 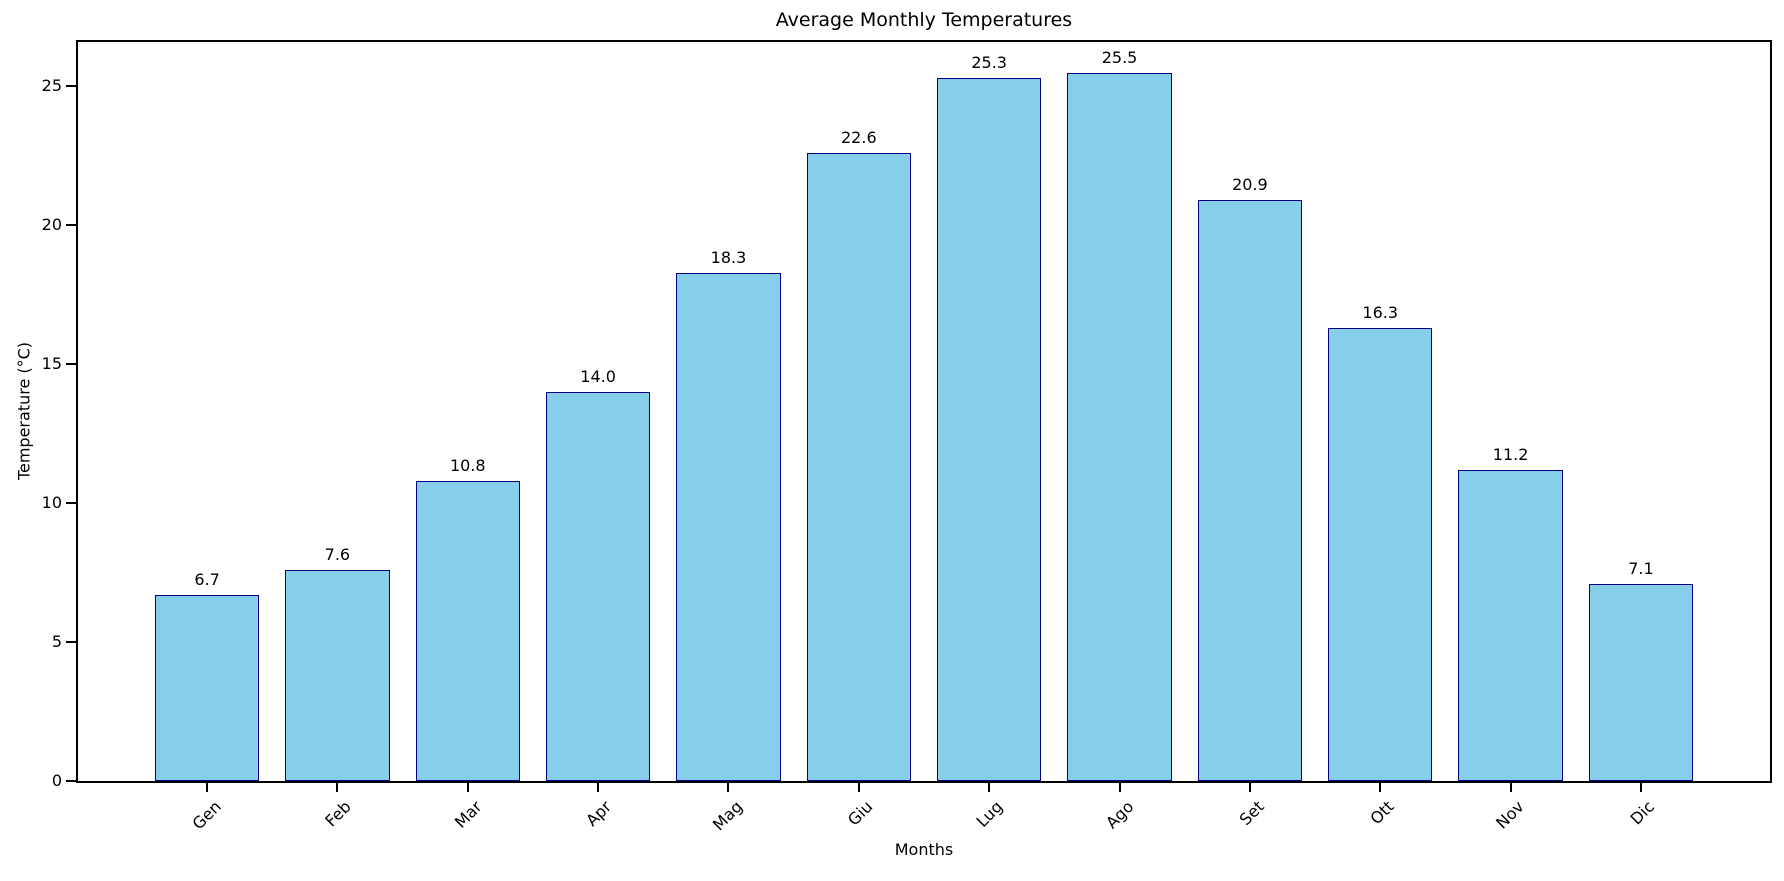 What do you see at coordinates (51, 503) in the screenshot?
I see `y-tick-label: 10` at bounding box center [51, 503].